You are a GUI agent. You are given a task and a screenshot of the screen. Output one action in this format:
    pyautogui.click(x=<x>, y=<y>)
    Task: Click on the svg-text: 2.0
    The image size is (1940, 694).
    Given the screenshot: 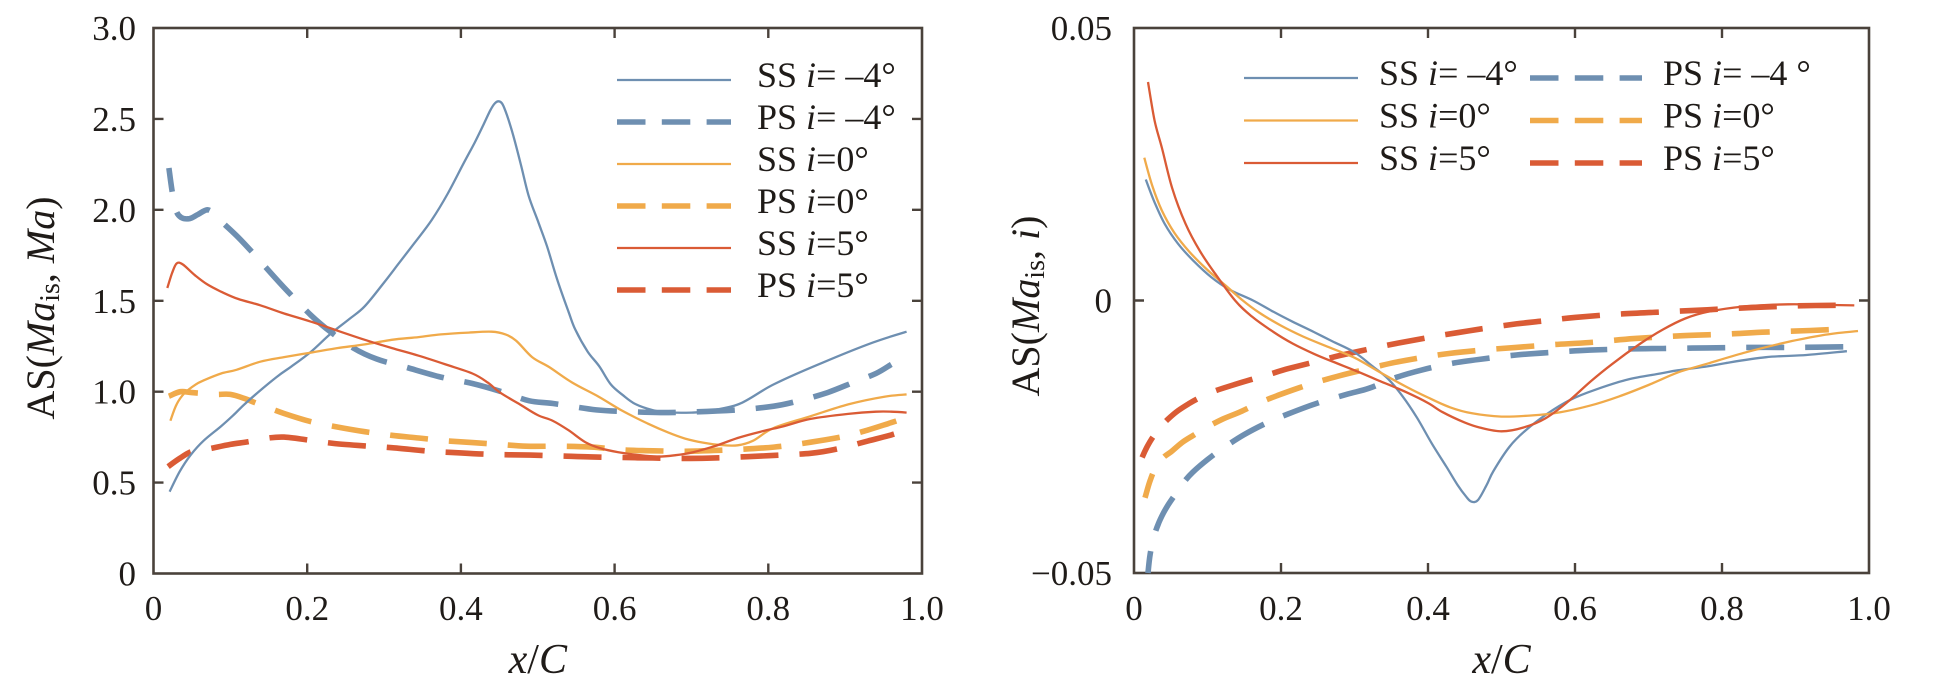 What is the action you would take?
    pyautogui.click(x=114, y=210)
    